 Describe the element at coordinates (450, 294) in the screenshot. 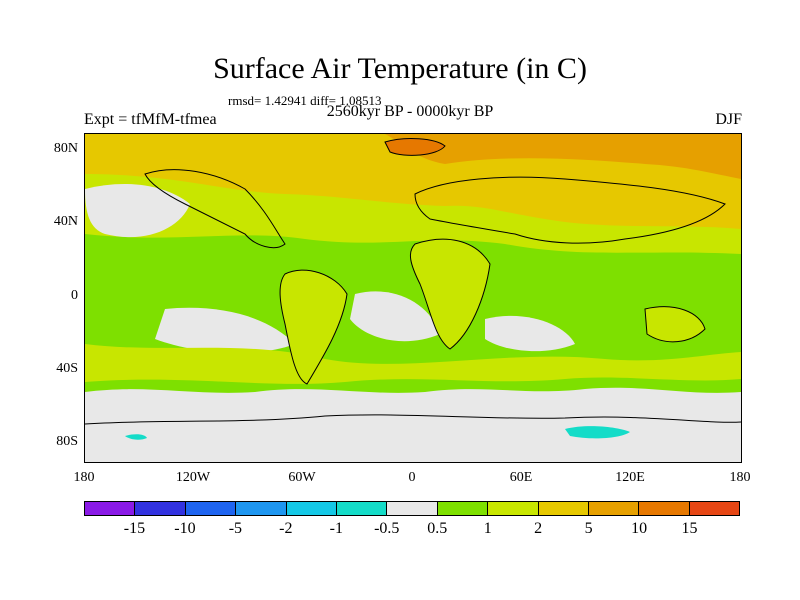

I see `africa-land` at that location.